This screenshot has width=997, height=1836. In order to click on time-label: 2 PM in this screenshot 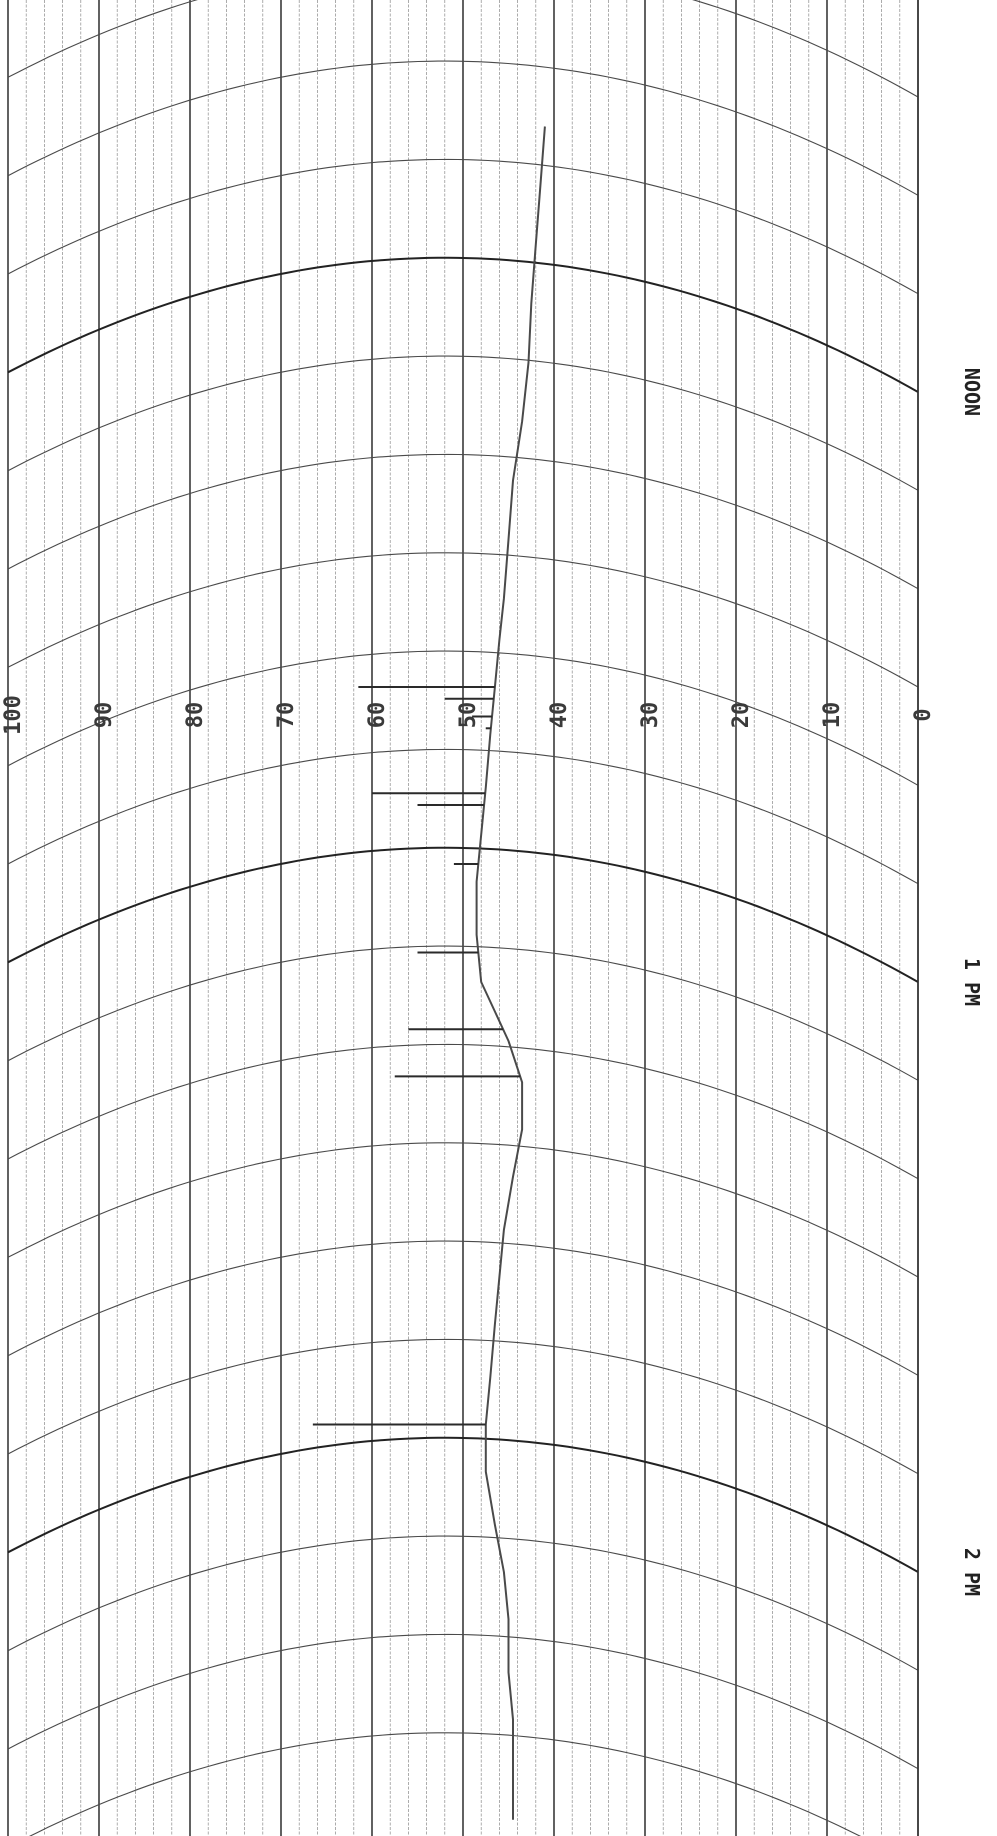, I will do `click(972, 1572)`.